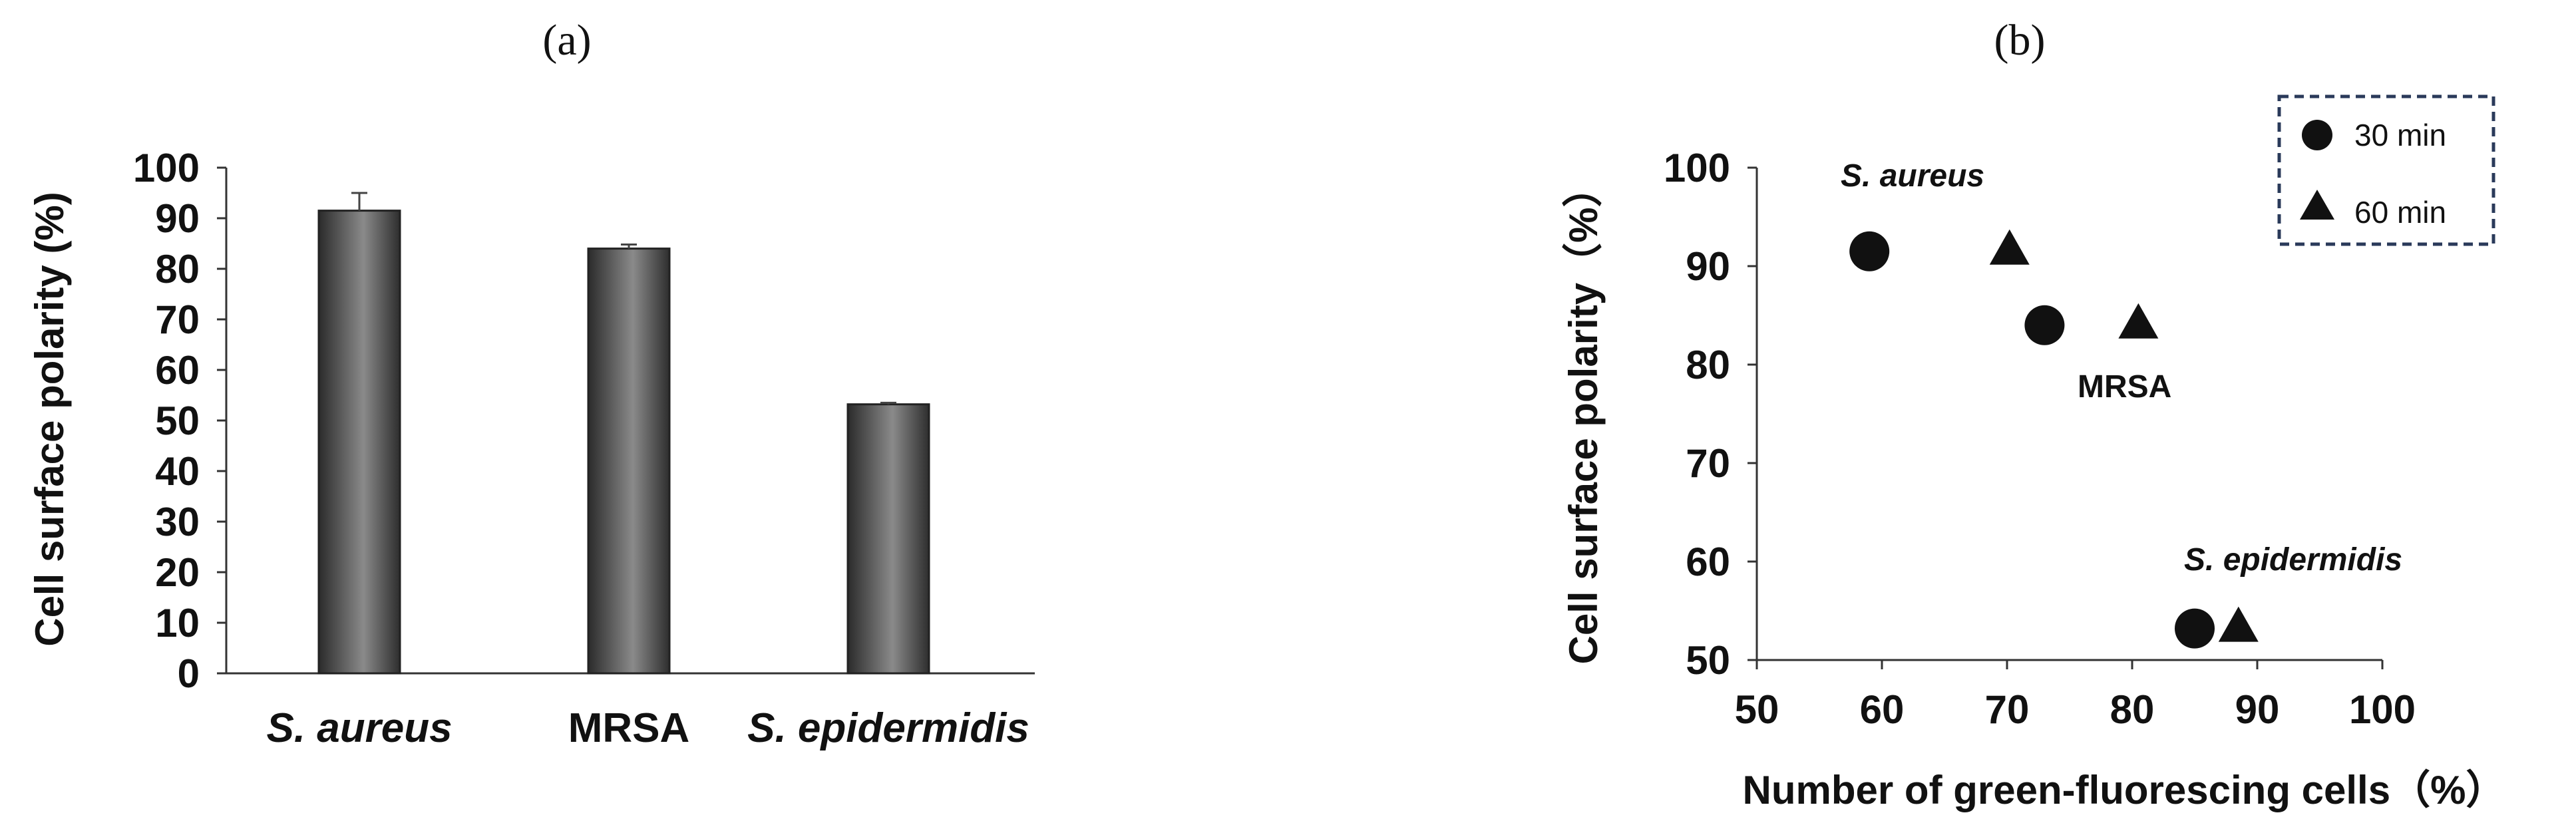 The image size is (2576, 835). I want to click on y-tick-label: 40, so click(177, 471).